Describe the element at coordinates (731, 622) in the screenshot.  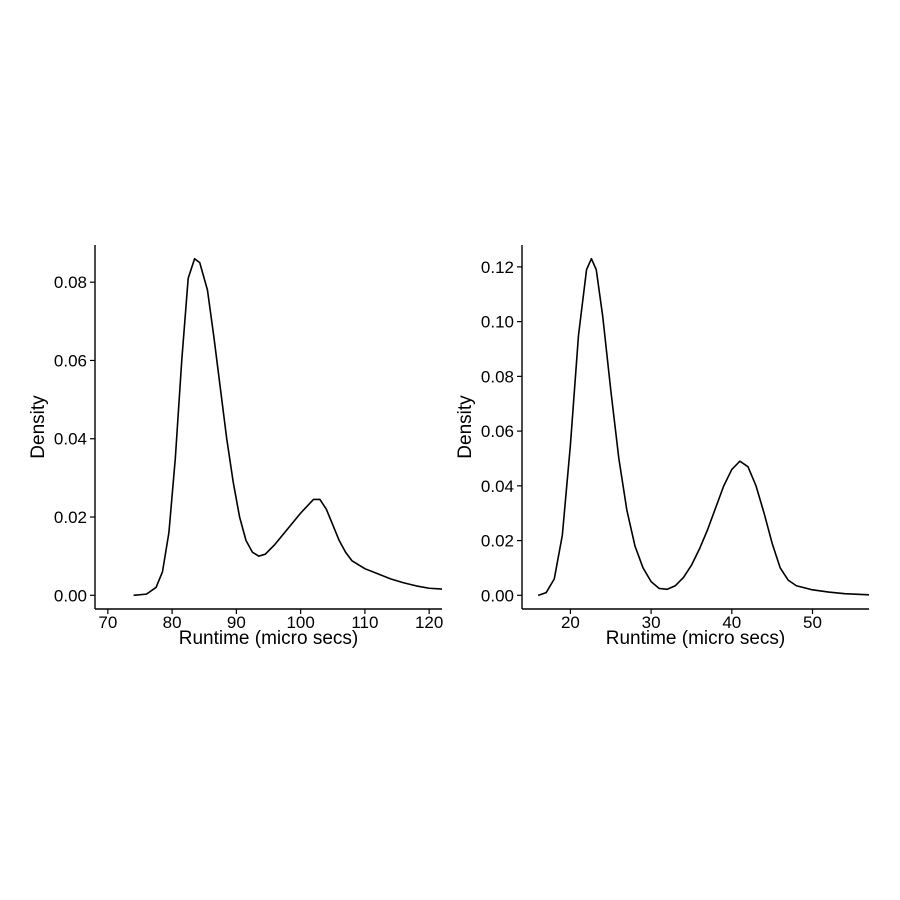
I see `x-tick-label: 40` at that location.